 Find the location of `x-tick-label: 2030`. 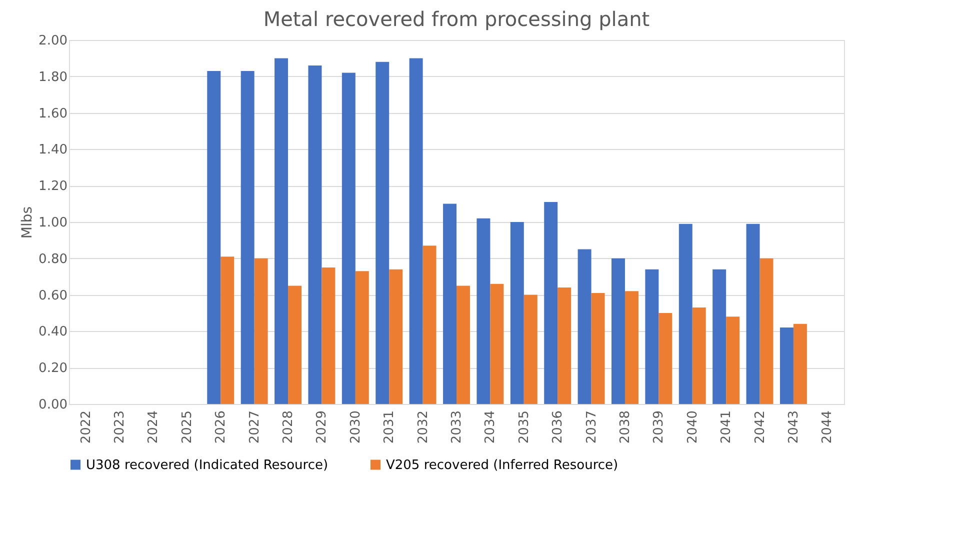

x-tick-label: 2030 is located at coordinates (356, 427).